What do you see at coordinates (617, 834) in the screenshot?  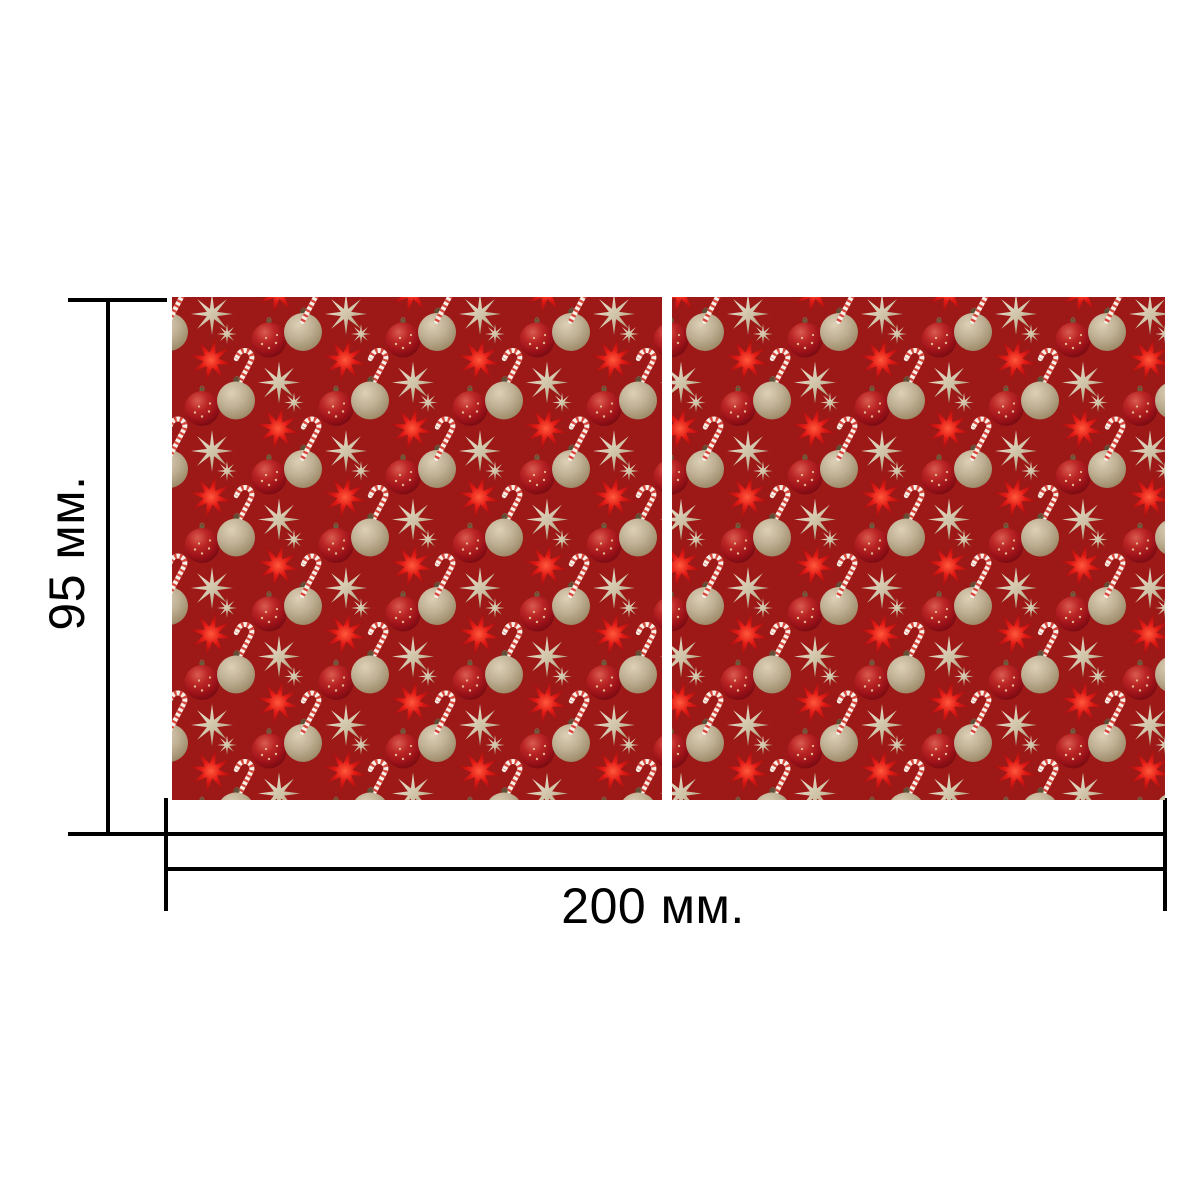 I see `bottom-boundary-line` at bounding box center [617, 834].